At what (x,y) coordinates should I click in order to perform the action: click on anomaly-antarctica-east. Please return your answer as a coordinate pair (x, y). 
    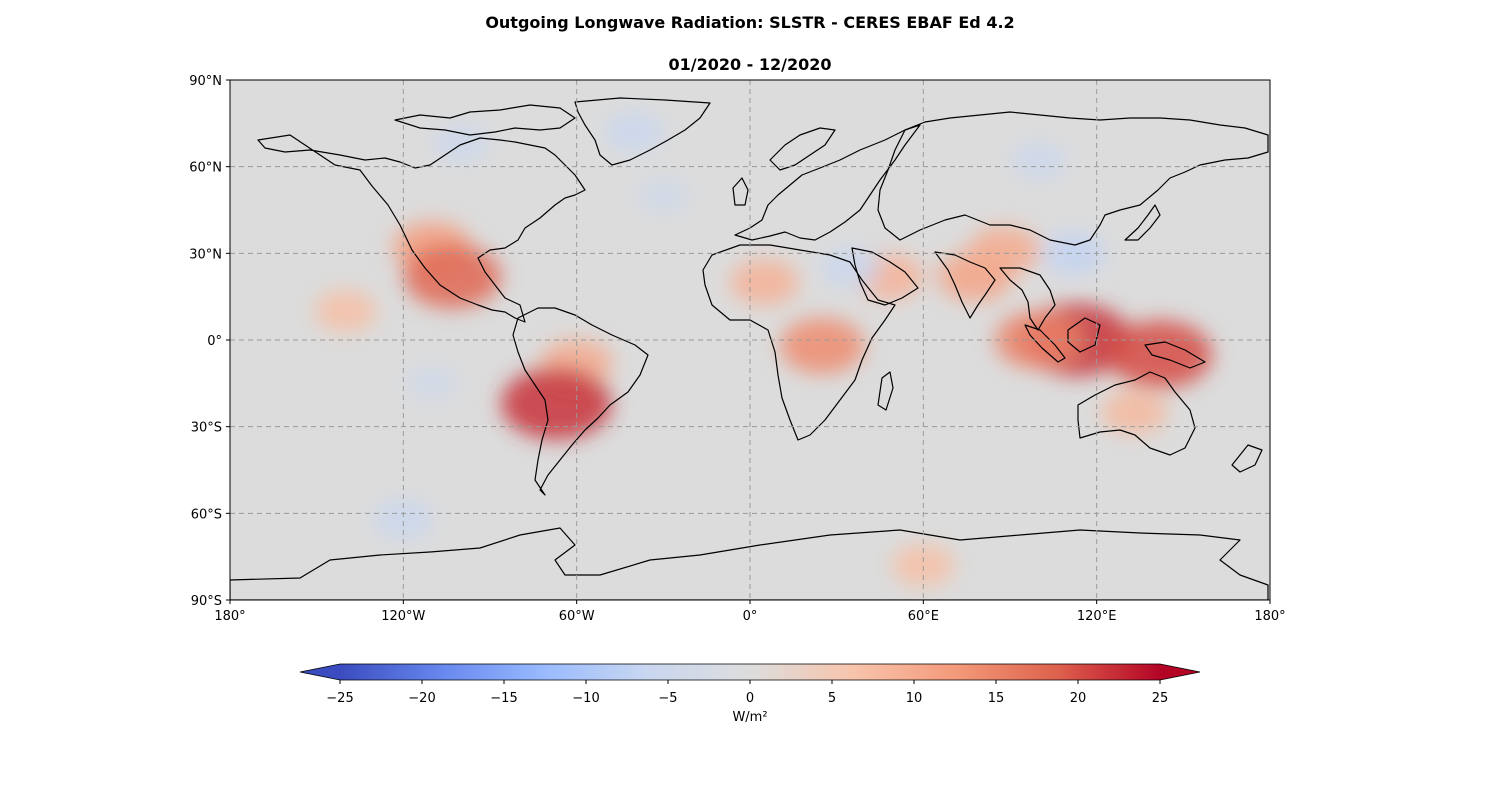
    Looking at the image, I should click on (923, 565).